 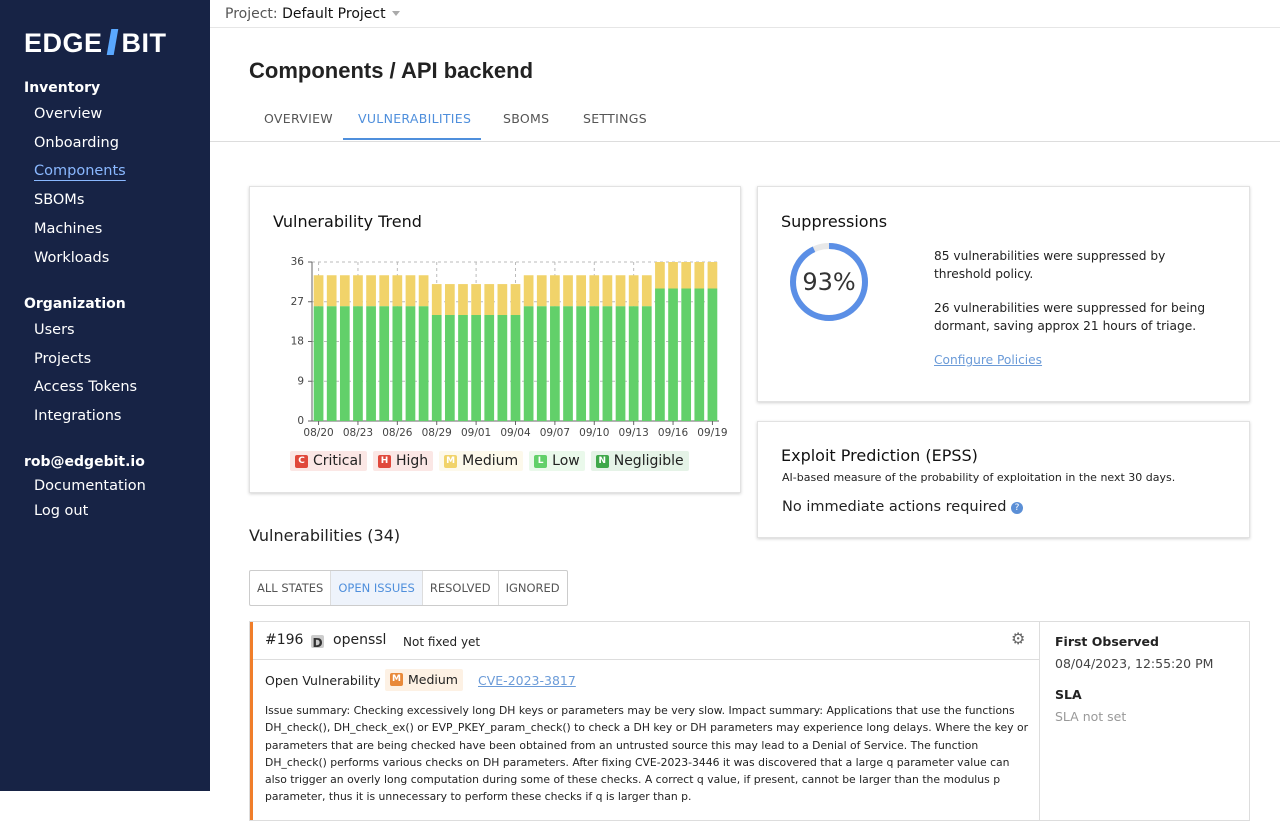 What do you see at coordinates (251, 14) in the screenshot?
I see `project-label: Project:` at bounding box center [251, 14].